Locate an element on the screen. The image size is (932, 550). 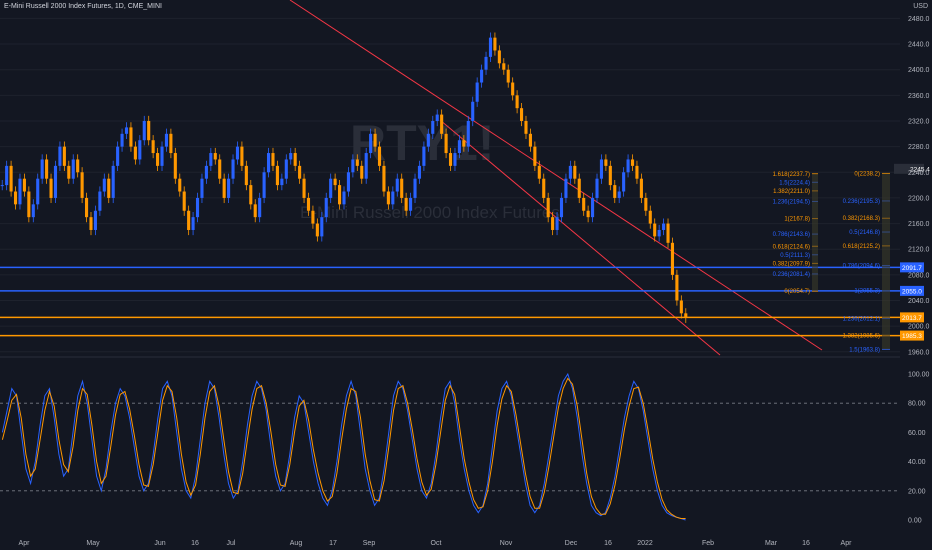
time-tick-label: Nov is located at coordinates (506, 543).